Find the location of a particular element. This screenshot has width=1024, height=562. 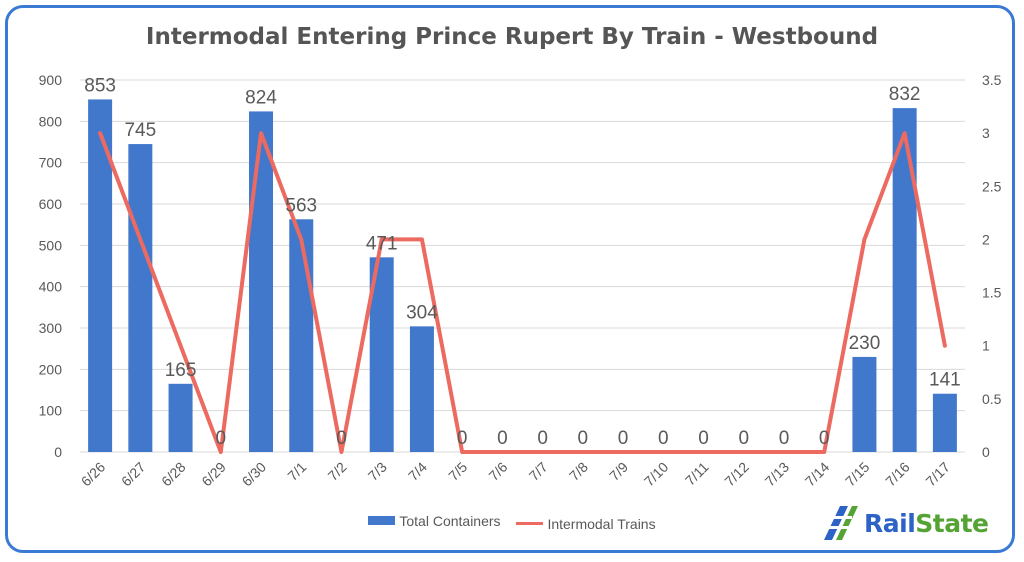

railstate-logo-icon is located at coordinates (839, 523).